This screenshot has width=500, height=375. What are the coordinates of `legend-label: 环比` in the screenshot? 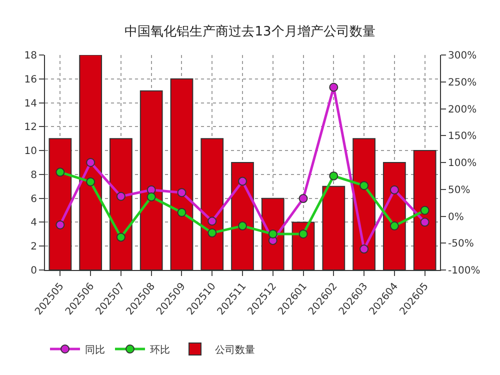 It's located at (160, 350).